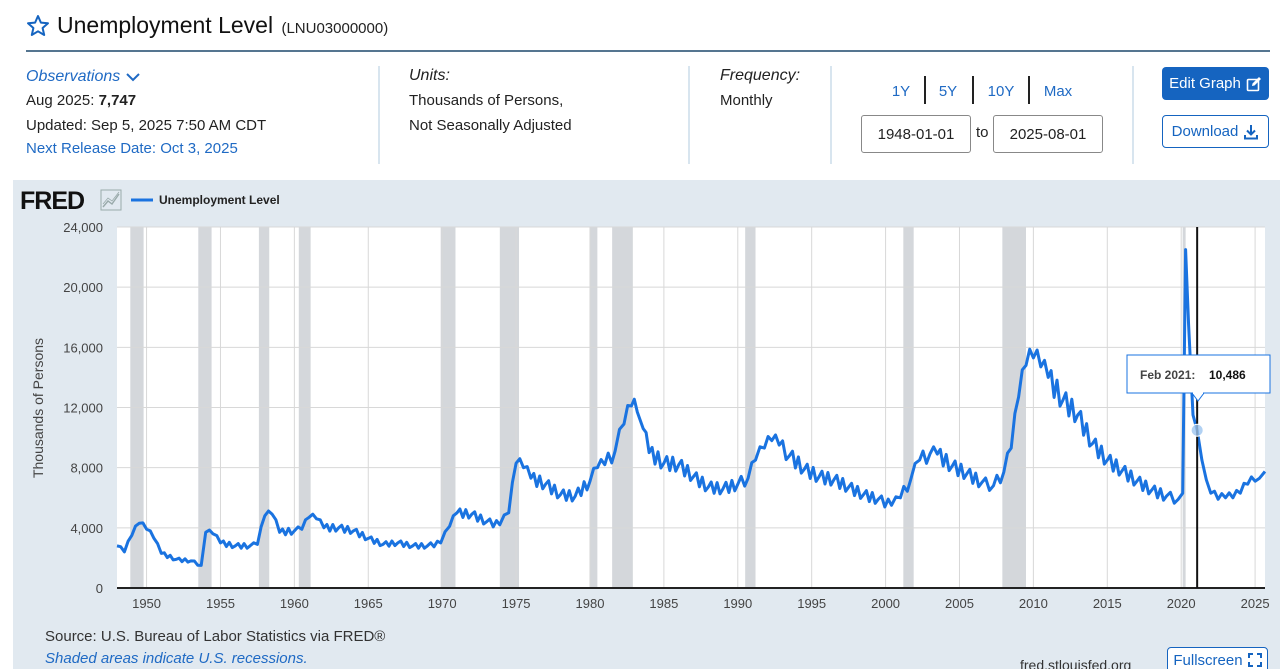  Describe the element at coordinates (117, 100) in the screenshot. I see `latest-value: 7,747` at that location.